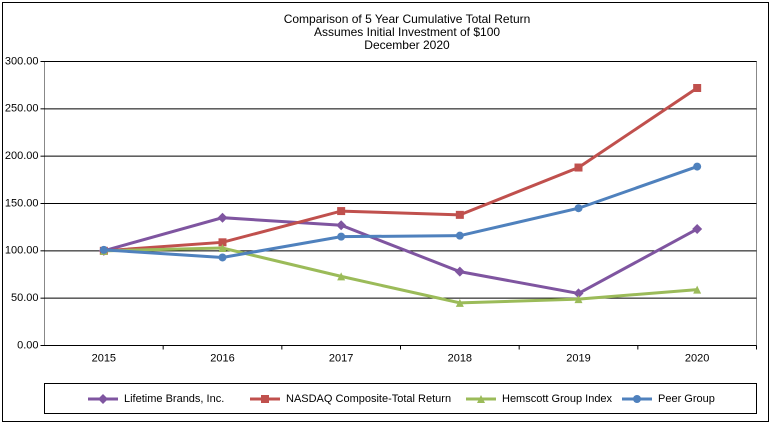  What do you see at coordinates (22, 109) in the screenshot?
I see `y-tick-label: 250.00` at bounding box center [22, 109].